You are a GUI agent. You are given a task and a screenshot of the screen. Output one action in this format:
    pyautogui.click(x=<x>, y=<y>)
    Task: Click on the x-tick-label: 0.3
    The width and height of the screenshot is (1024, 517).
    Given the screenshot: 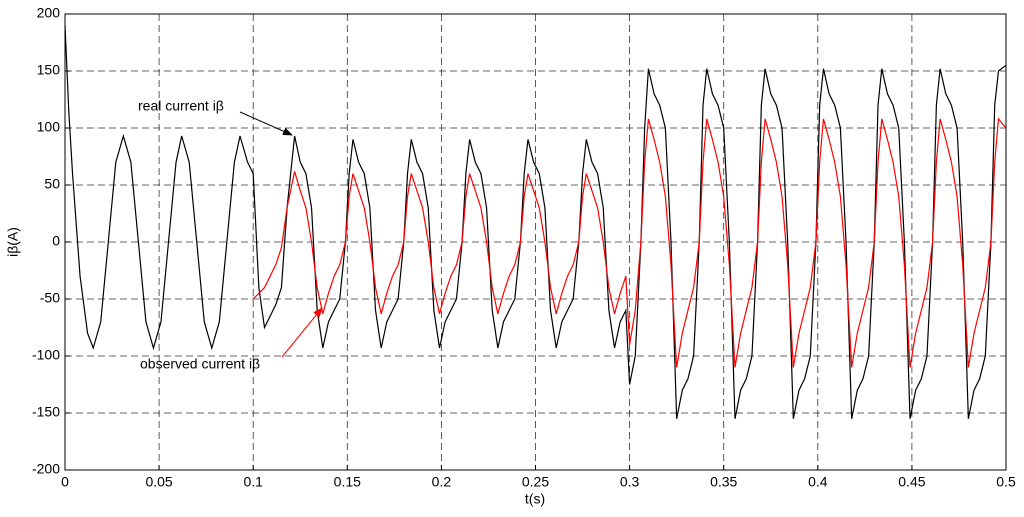 What is the action you would take?
    pyautogui.click(x=630, y=482)
    